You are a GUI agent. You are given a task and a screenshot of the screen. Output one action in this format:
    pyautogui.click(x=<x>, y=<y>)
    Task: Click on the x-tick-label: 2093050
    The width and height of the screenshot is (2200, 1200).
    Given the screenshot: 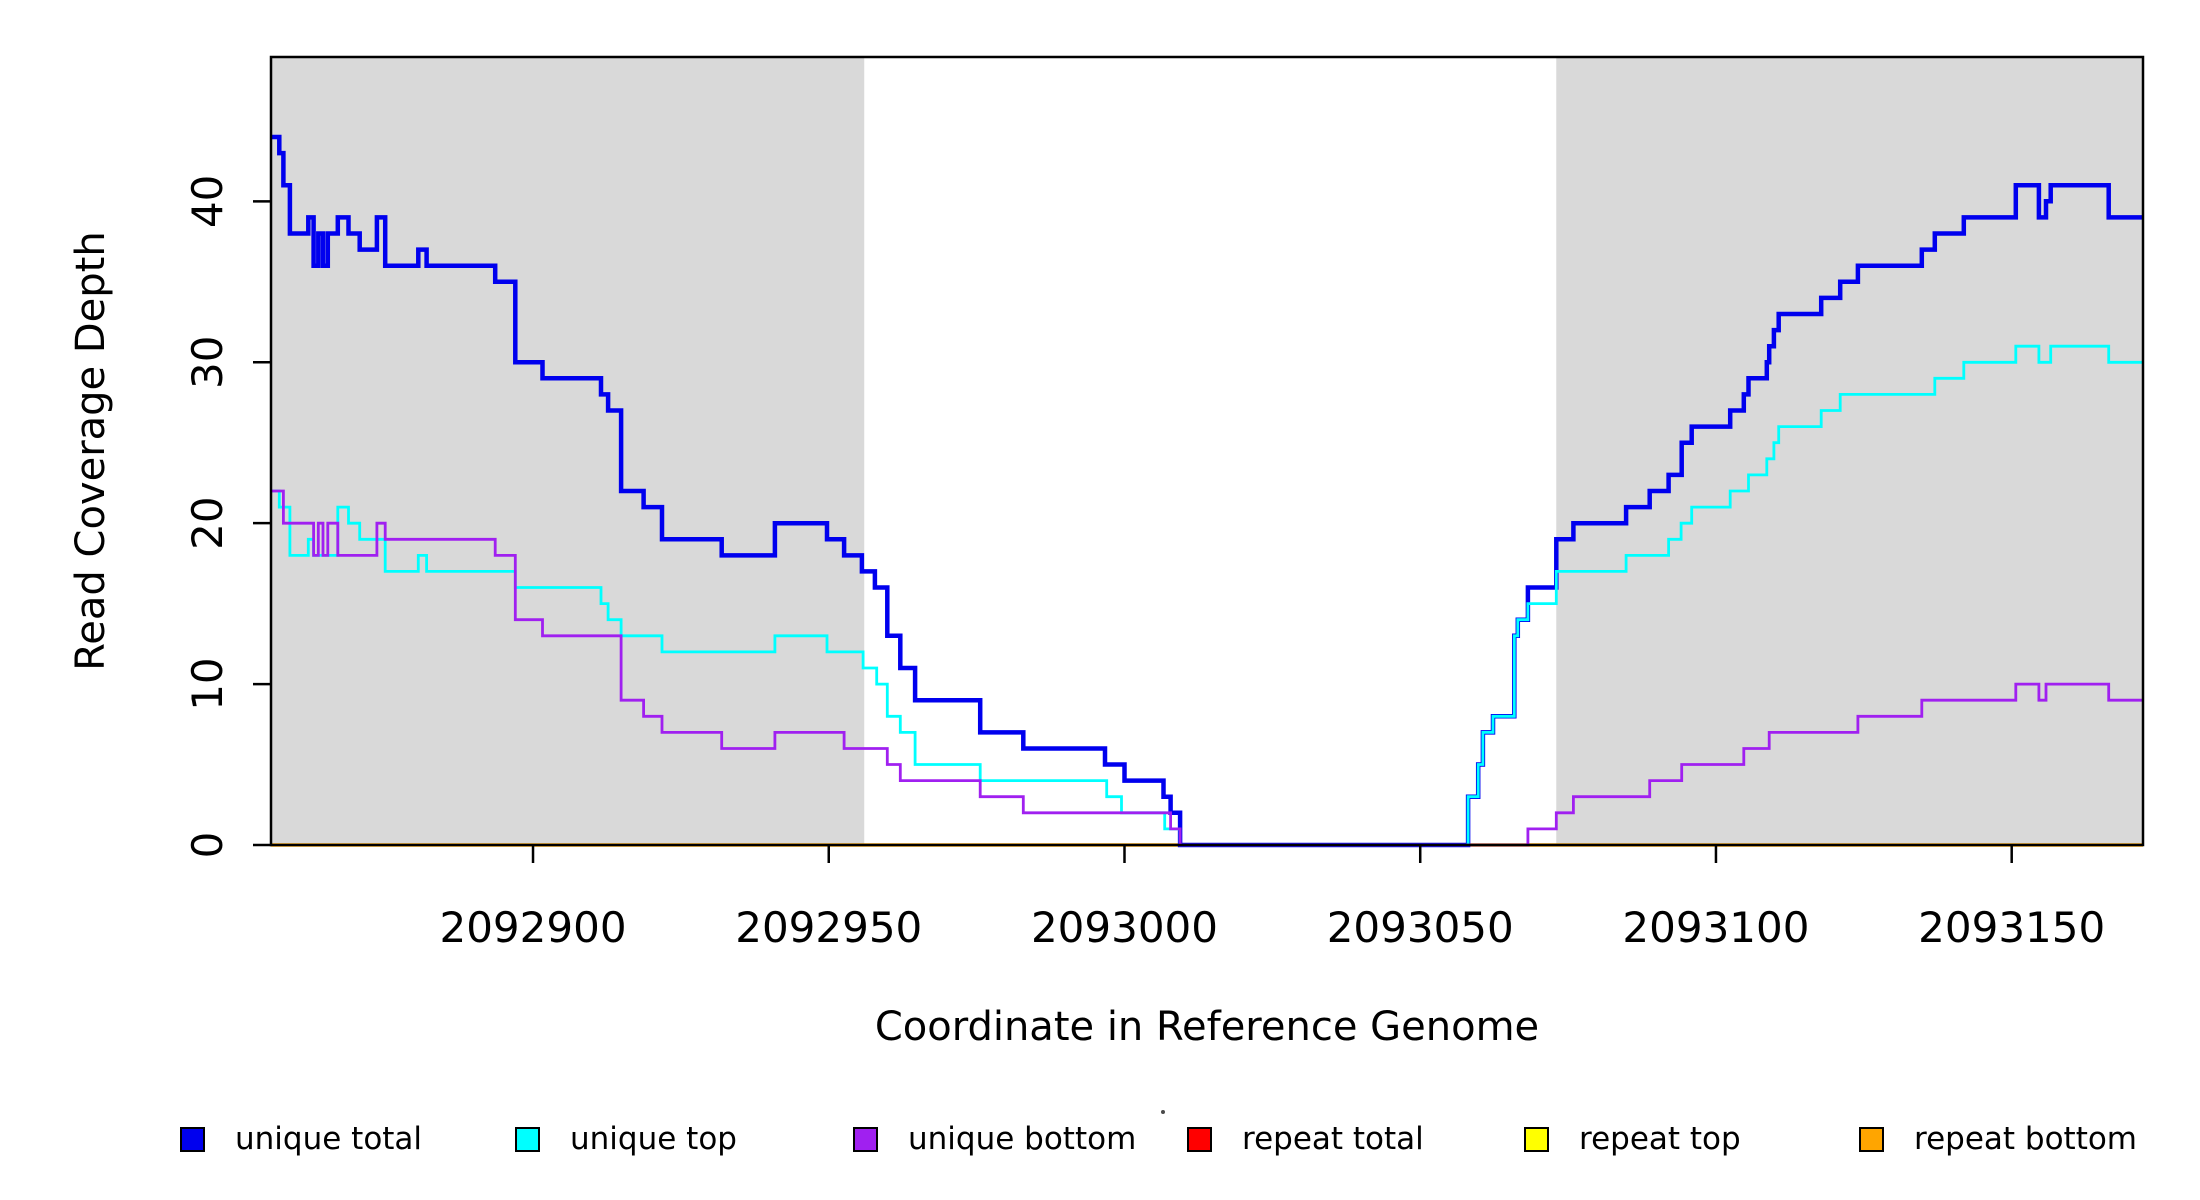 What is the action you would take?
    pyautogui.click(x=1420, y=927)
    